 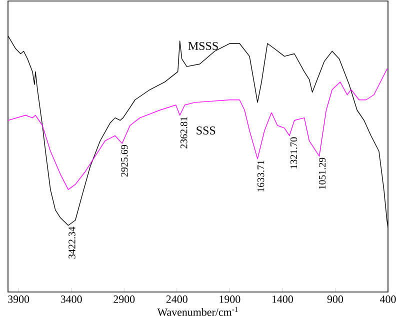 I want to click on annotation: 1321.70, so click(x=294, y=152).